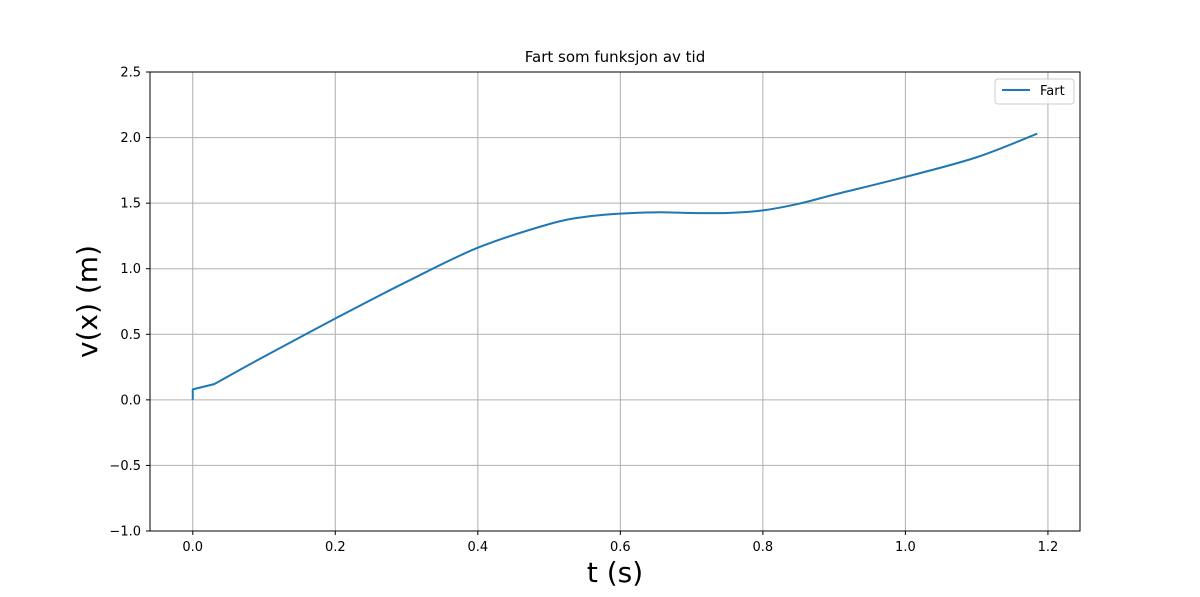 The image size is (1200, 597). I want to click on y-tick-label: 2.5, so click(130, 73).